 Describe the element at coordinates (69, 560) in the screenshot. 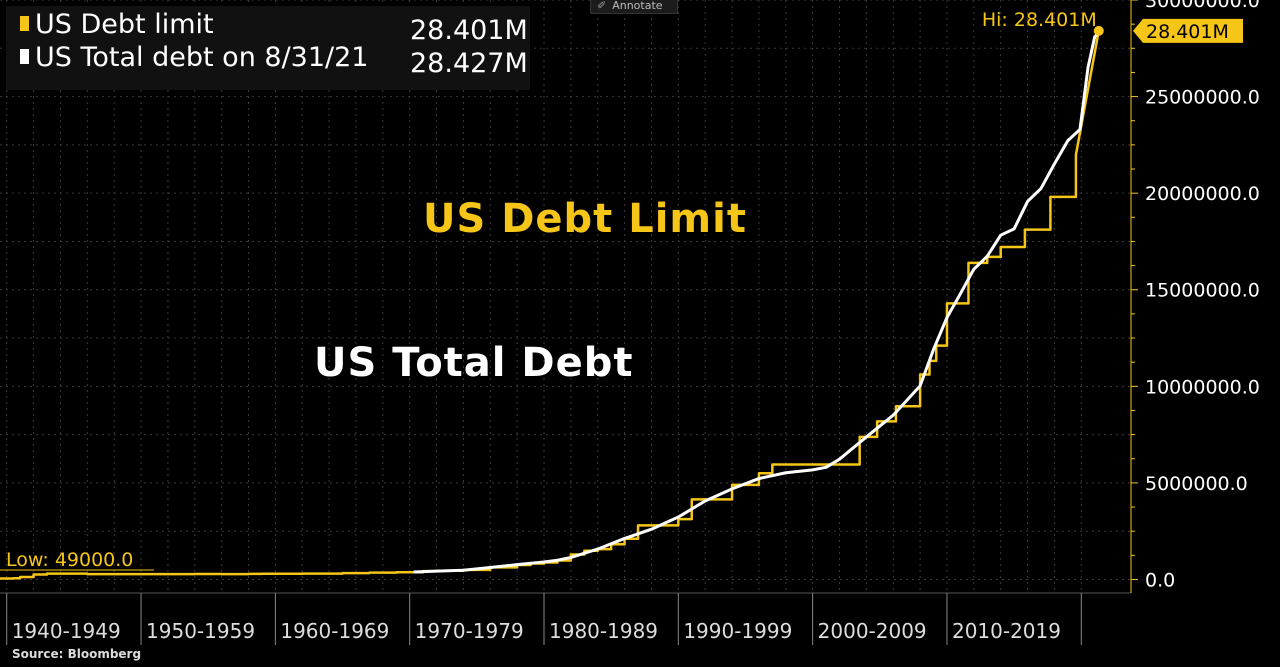

I see `low-label: Low: 49000.0` at that location.